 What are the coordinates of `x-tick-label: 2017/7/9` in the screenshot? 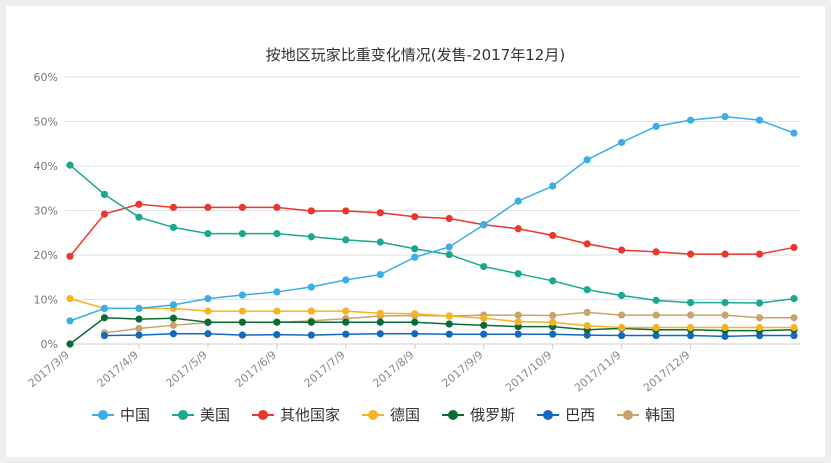 It's located at (325, 369).